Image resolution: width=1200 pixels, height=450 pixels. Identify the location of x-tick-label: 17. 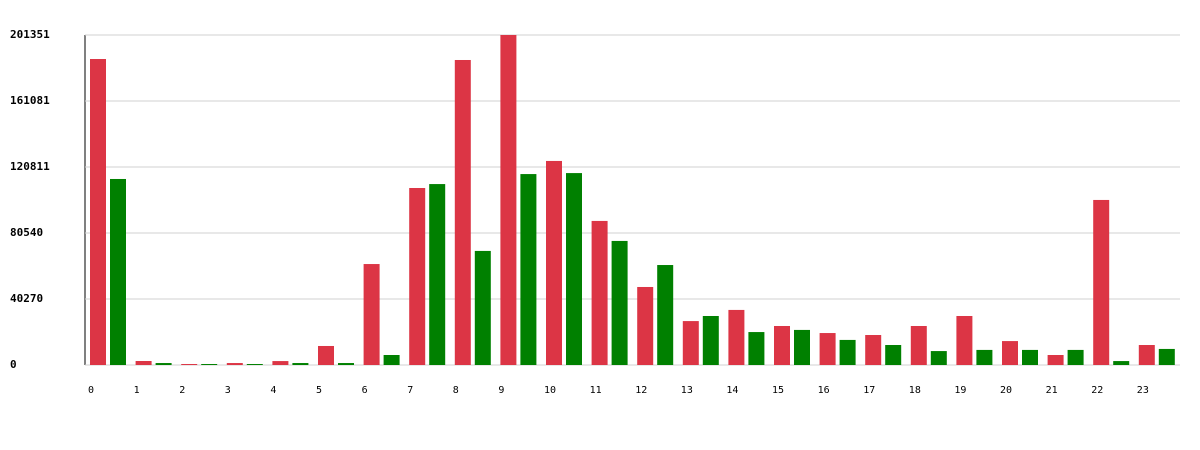
(869, 390).